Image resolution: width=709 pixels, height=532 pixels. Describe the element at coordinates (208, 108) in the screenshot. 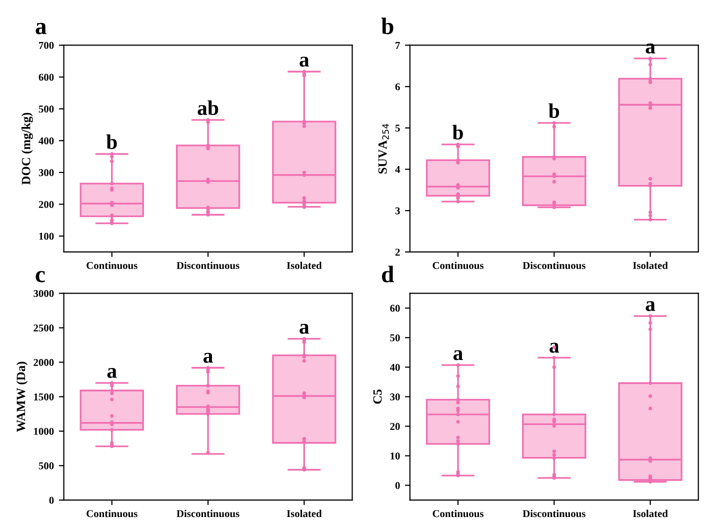

I see `annotation: ab` at that location.